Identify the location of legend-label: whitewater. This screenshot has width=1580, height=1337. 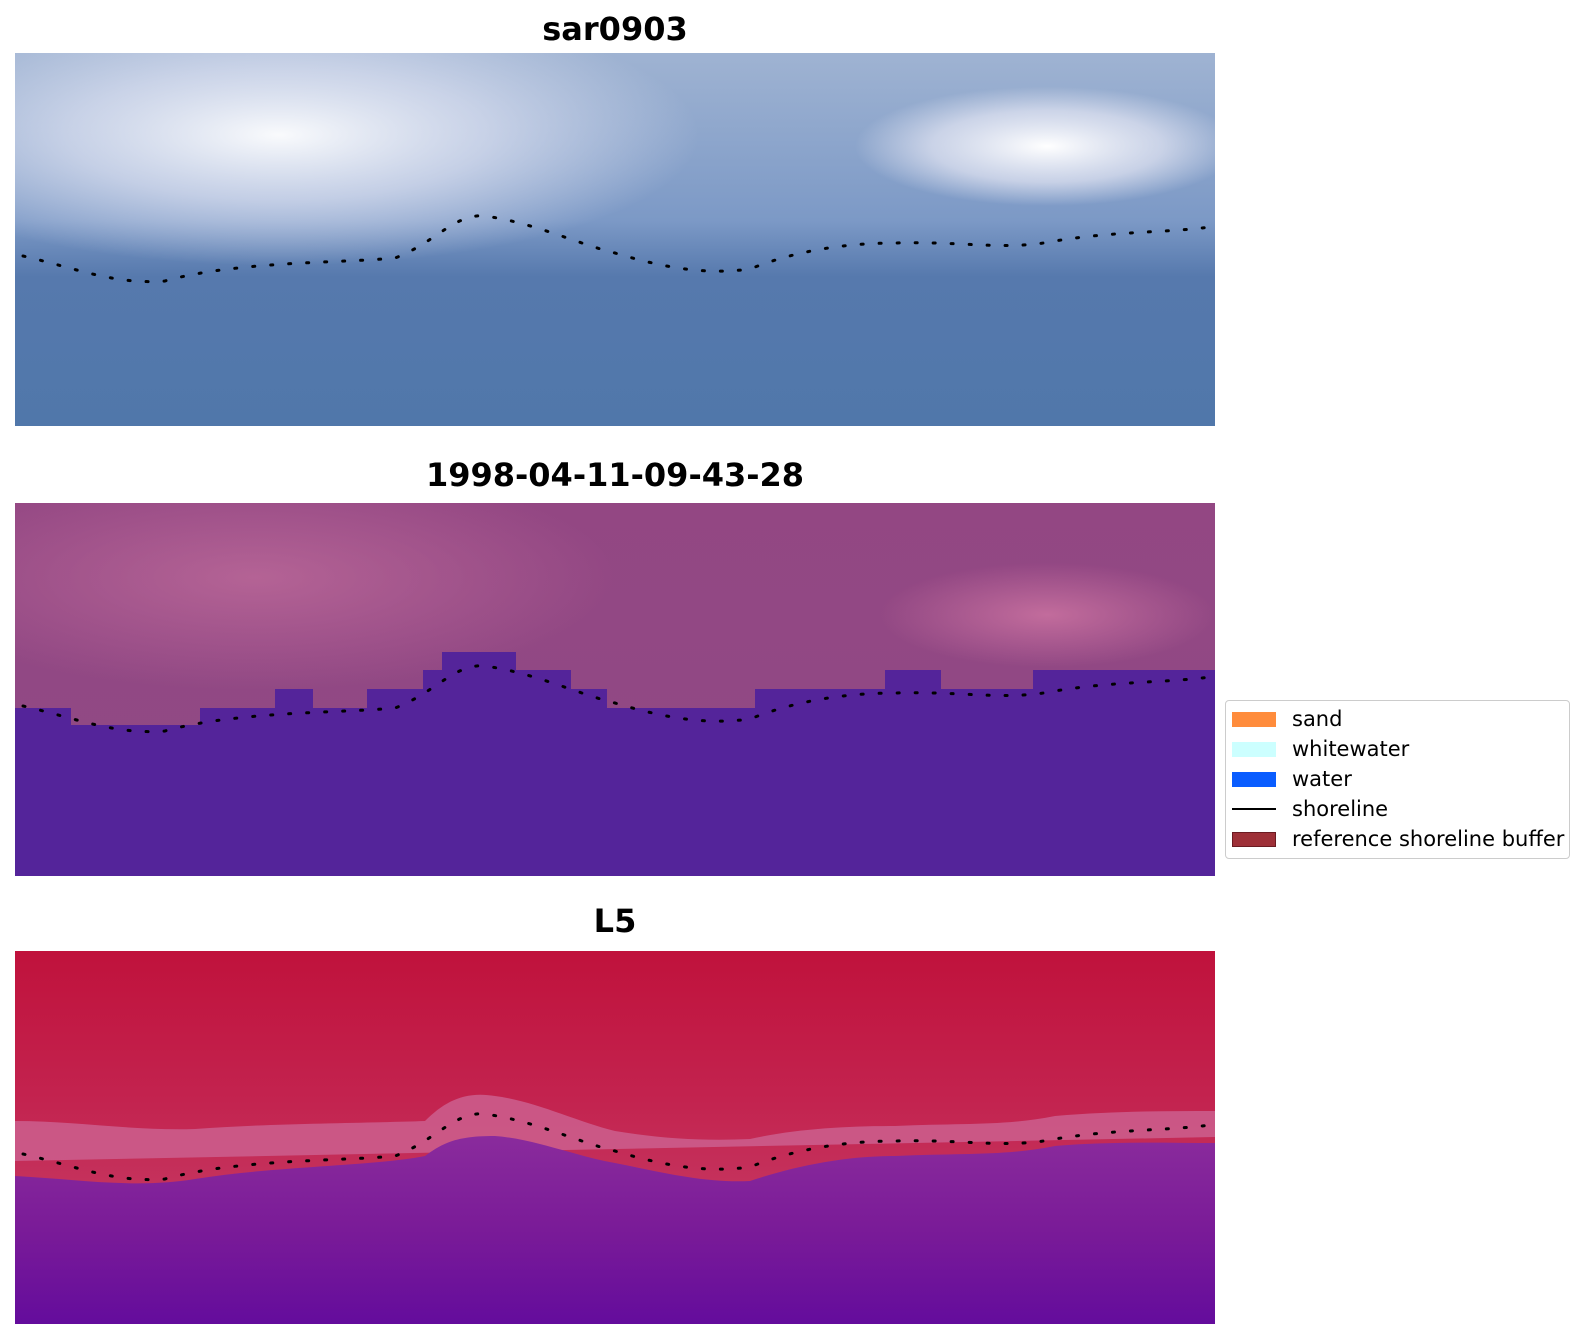
(1351, 749).